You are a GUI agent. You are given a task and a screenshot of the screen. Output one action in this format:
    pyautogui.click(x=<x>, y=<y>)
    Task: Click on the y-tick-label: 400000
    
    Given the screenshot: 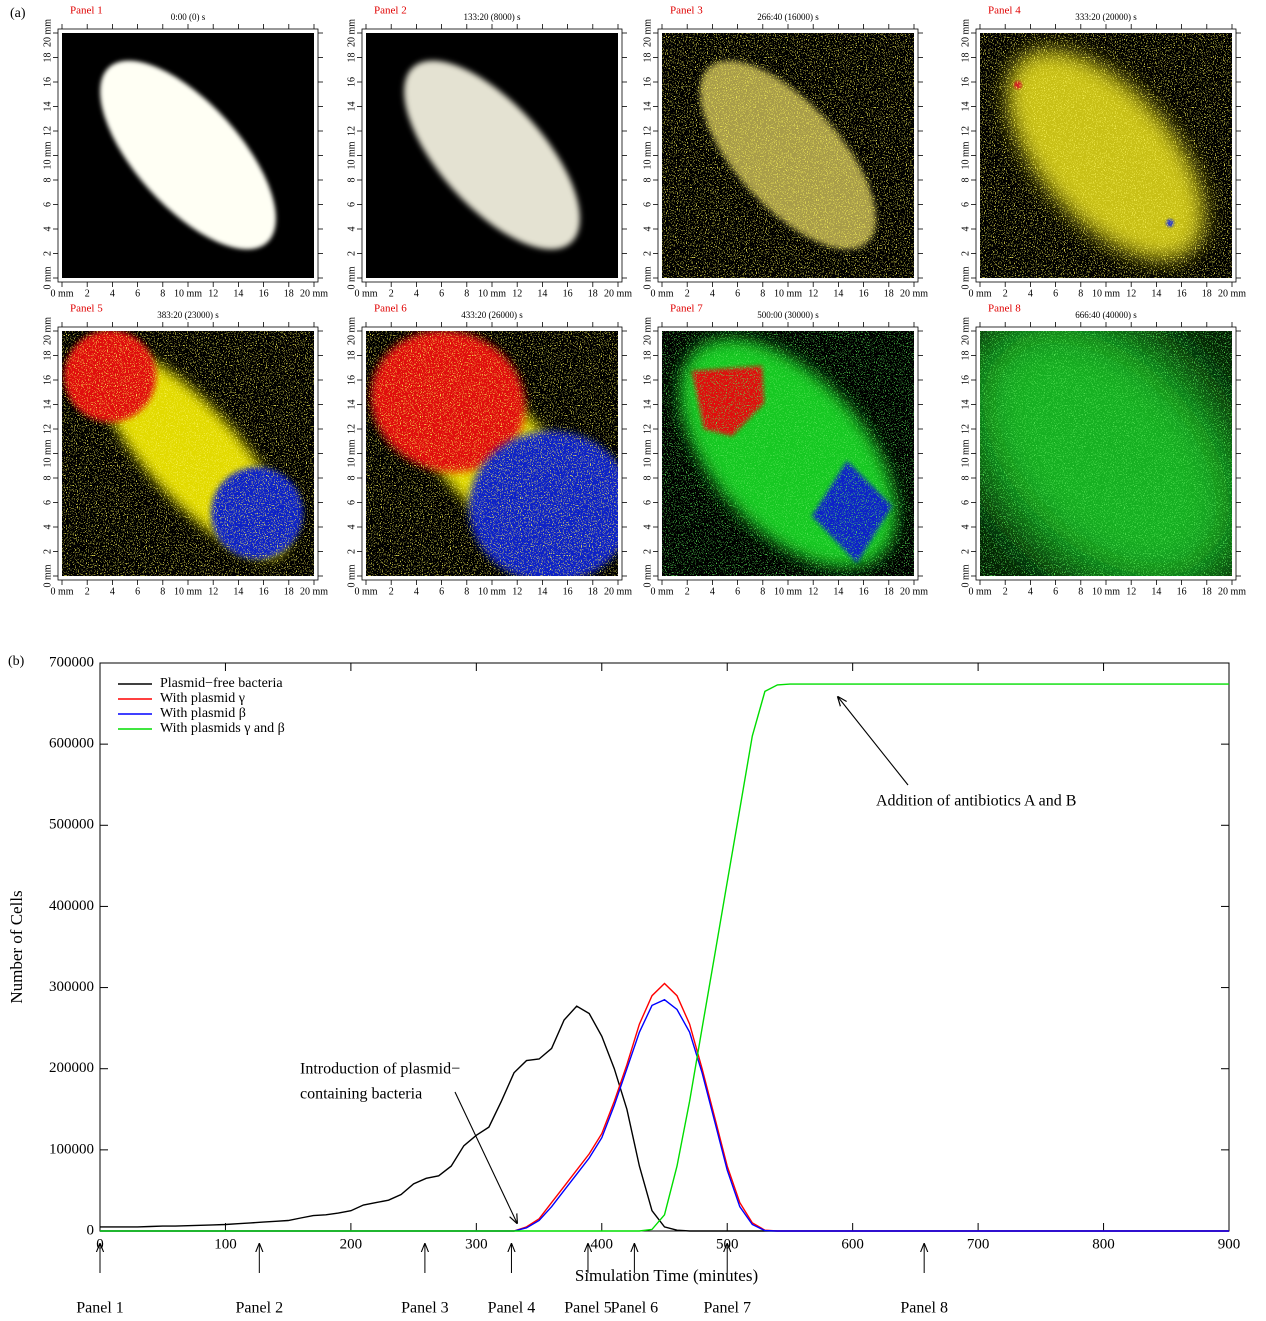 What is the action you would take?
    pyautogui.click(x=71, y=906)
    